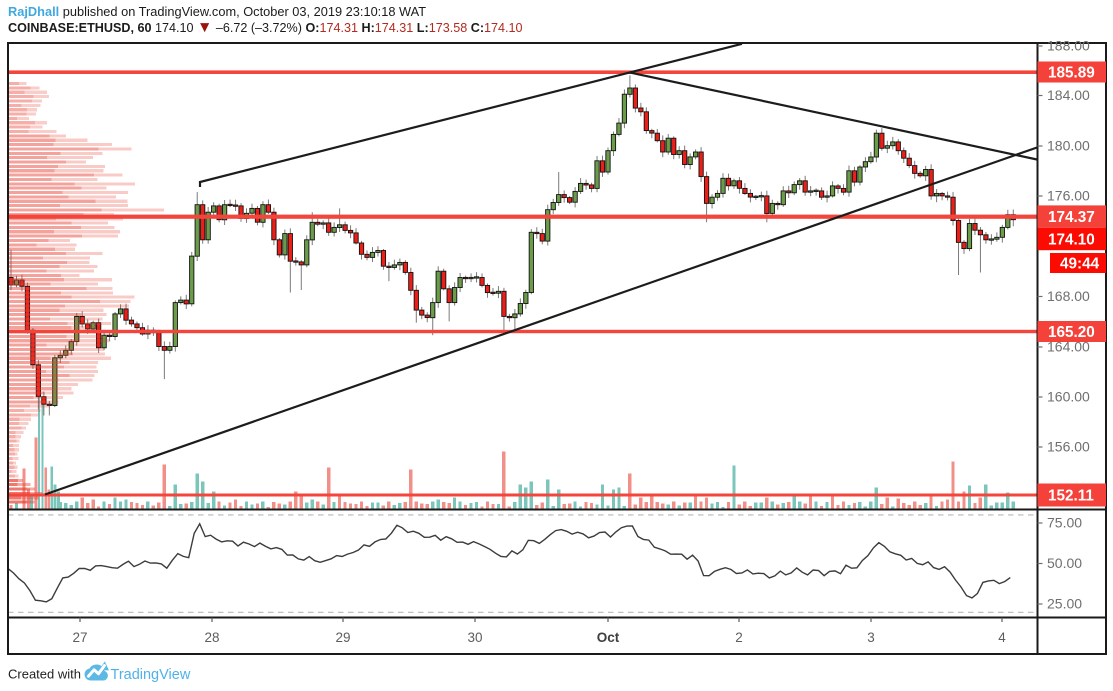  Describe the element at coordinates (211, 637) in the screenshot. I see `svg-text: 28` at that location.